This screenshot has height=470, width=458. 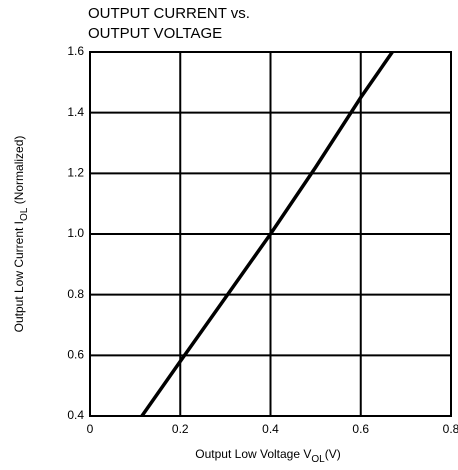 What do you see at coordinates (333, 454) in the screenshot?
I see `x-axis-label-unit: (V)` at bounding box center [333, 454].